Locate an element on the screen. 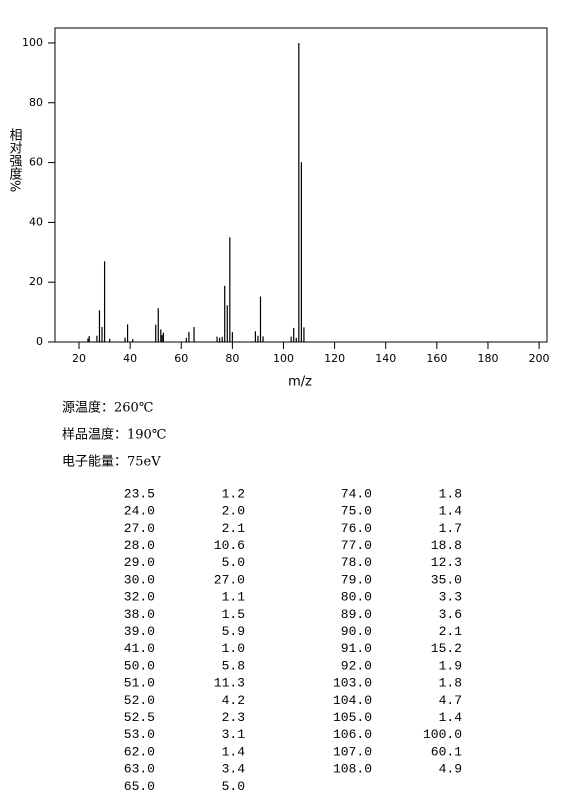  mz-cell: 41.0 is located at coordinates (139, 648).